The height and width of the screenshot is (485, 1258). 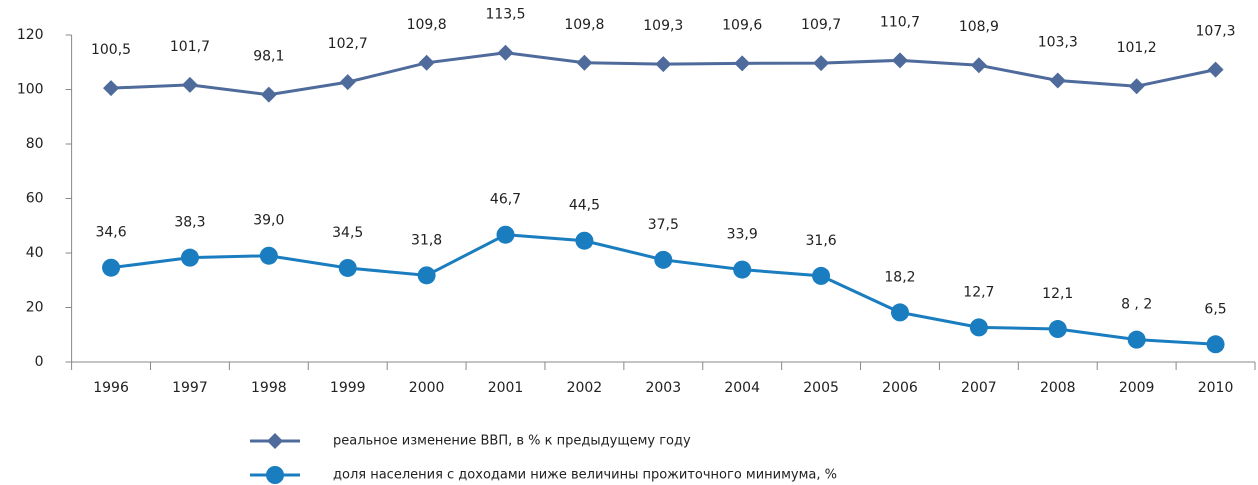 I want to click on data-label: 34,5, so click(x=347, y=233).